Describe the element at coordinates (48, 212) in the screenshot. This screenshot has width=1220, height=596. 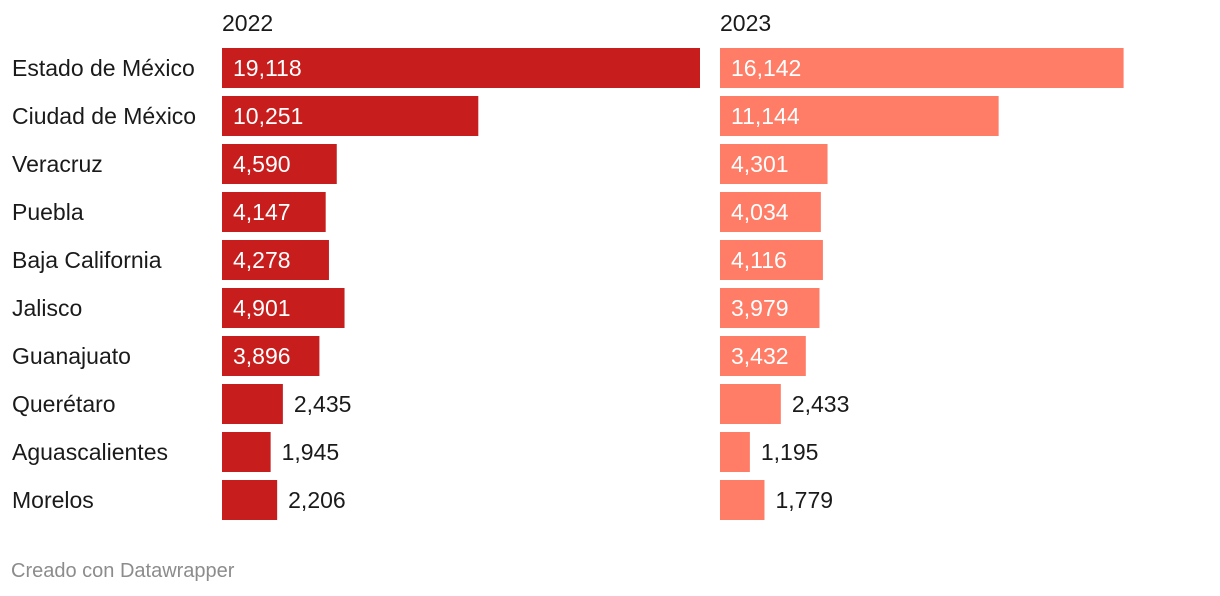
I see `category-label: Puebla` at that location.